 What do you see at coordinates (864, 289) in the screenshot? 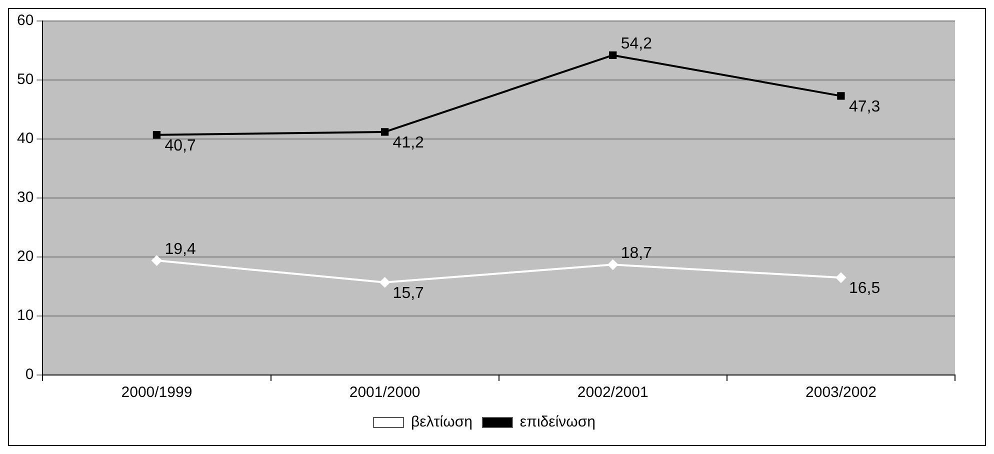
I see `data-label: 16,5` at bounding box center [864, 289].